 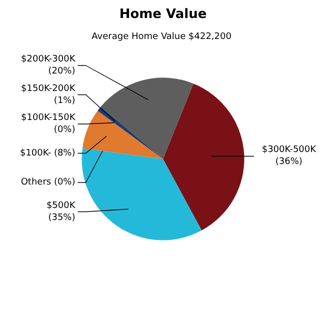 I want to click on chart-title: Home Value, so click(x=163, y=14).